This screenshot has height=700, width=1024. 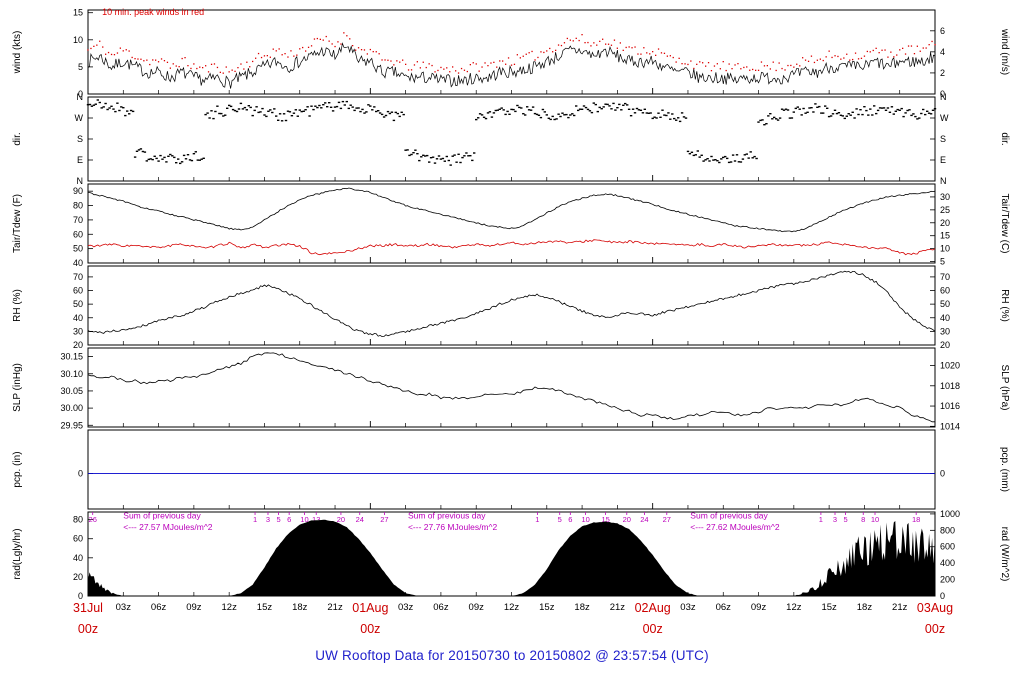 What do you see at coordinates (943, 139) in the screenshot?
I see `y-tick-label-right: S` at bounding box center [943, 139].